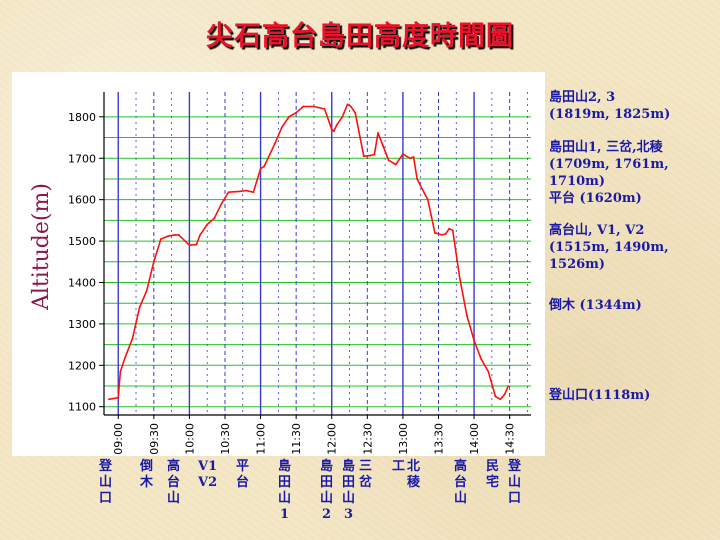  Describe the element at coordinates (208, 482) in the screenshot. I see `annotation-char: V2` at that location.